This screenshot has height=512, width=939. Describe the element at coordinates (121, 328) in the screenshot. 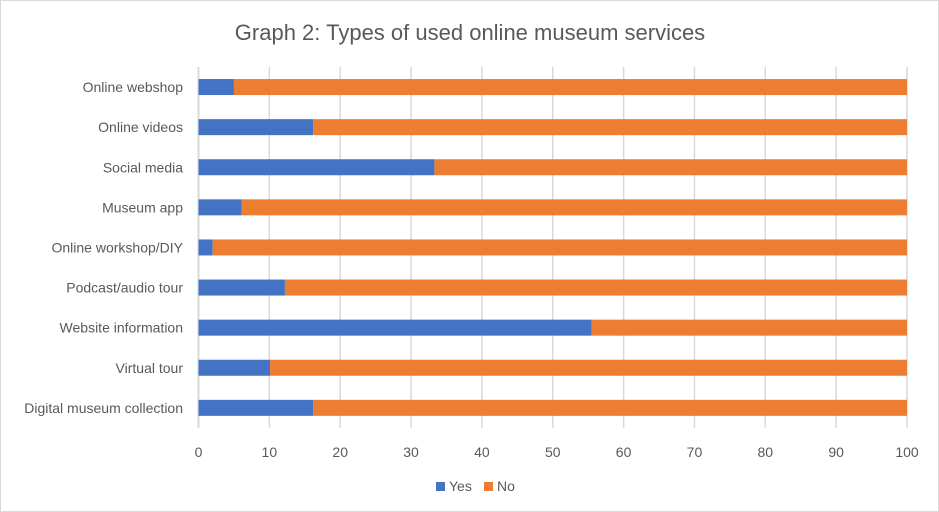

I see `category-label: Website information` at that location.